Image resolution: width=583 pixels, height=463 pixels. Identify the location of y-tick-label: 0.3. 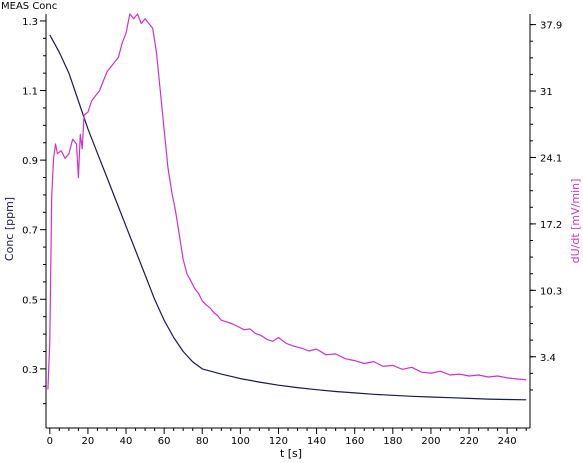
(30, 370).